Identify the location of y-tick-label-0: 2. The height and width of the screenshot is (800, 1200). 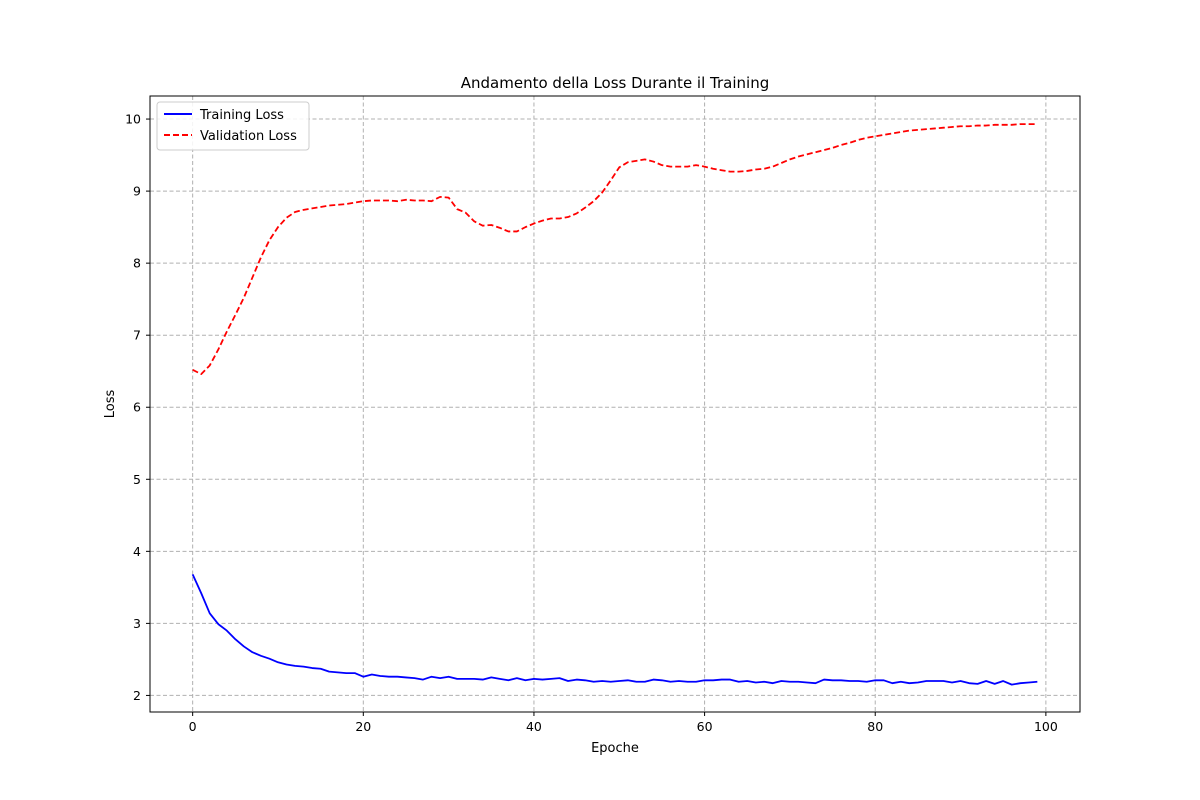
(137, 695).